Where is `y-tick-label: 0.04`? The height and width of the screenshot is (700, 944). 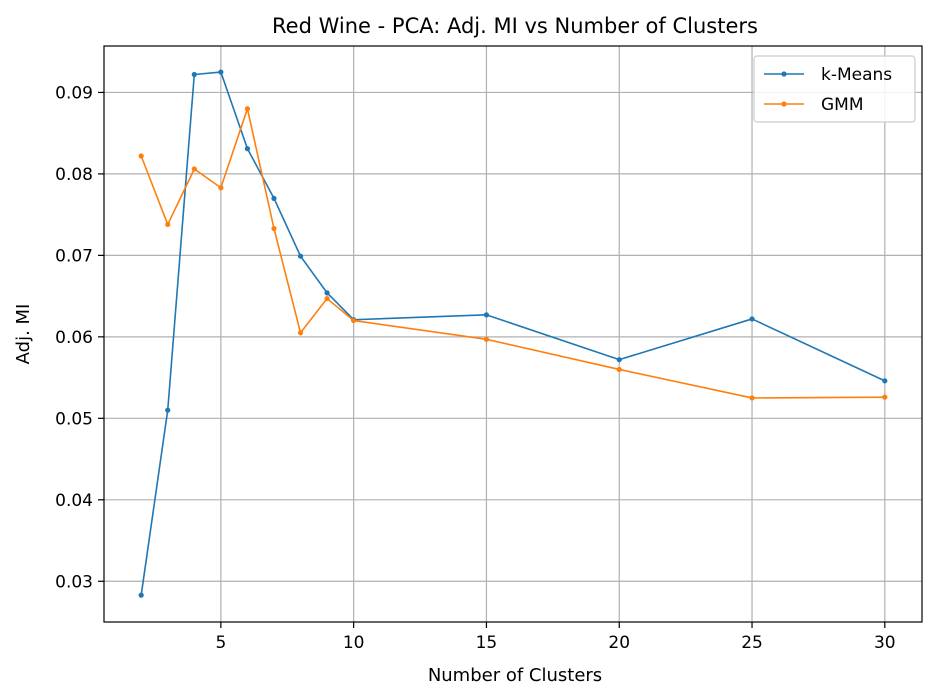 y-tick-label: 0.04 is located at coordinates (74, 501).